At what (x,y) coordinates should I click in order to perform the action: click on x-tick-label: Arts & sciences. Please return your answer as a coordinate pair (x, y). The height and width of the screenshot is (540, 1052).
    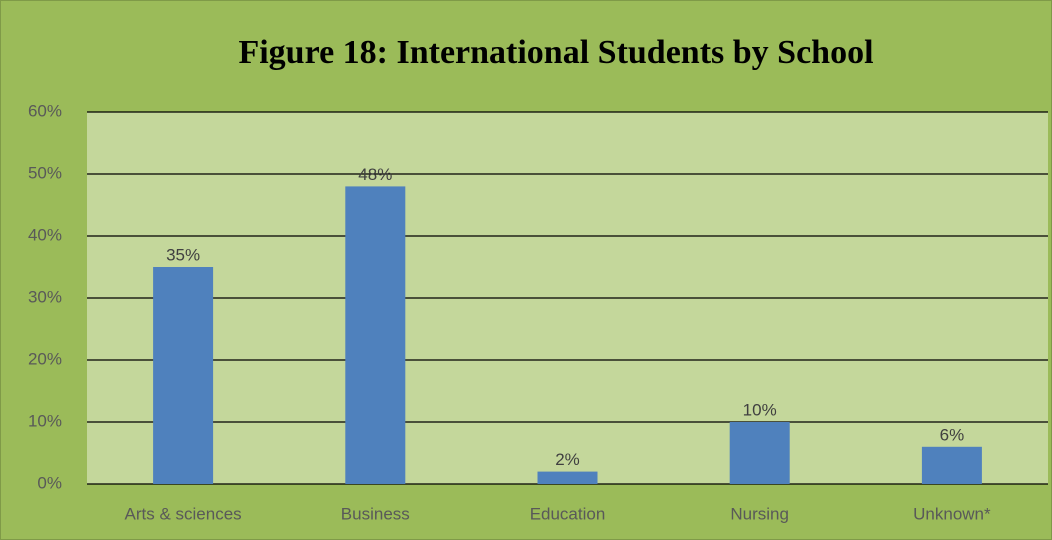
    Looking at the image, I should click on (183, 513).